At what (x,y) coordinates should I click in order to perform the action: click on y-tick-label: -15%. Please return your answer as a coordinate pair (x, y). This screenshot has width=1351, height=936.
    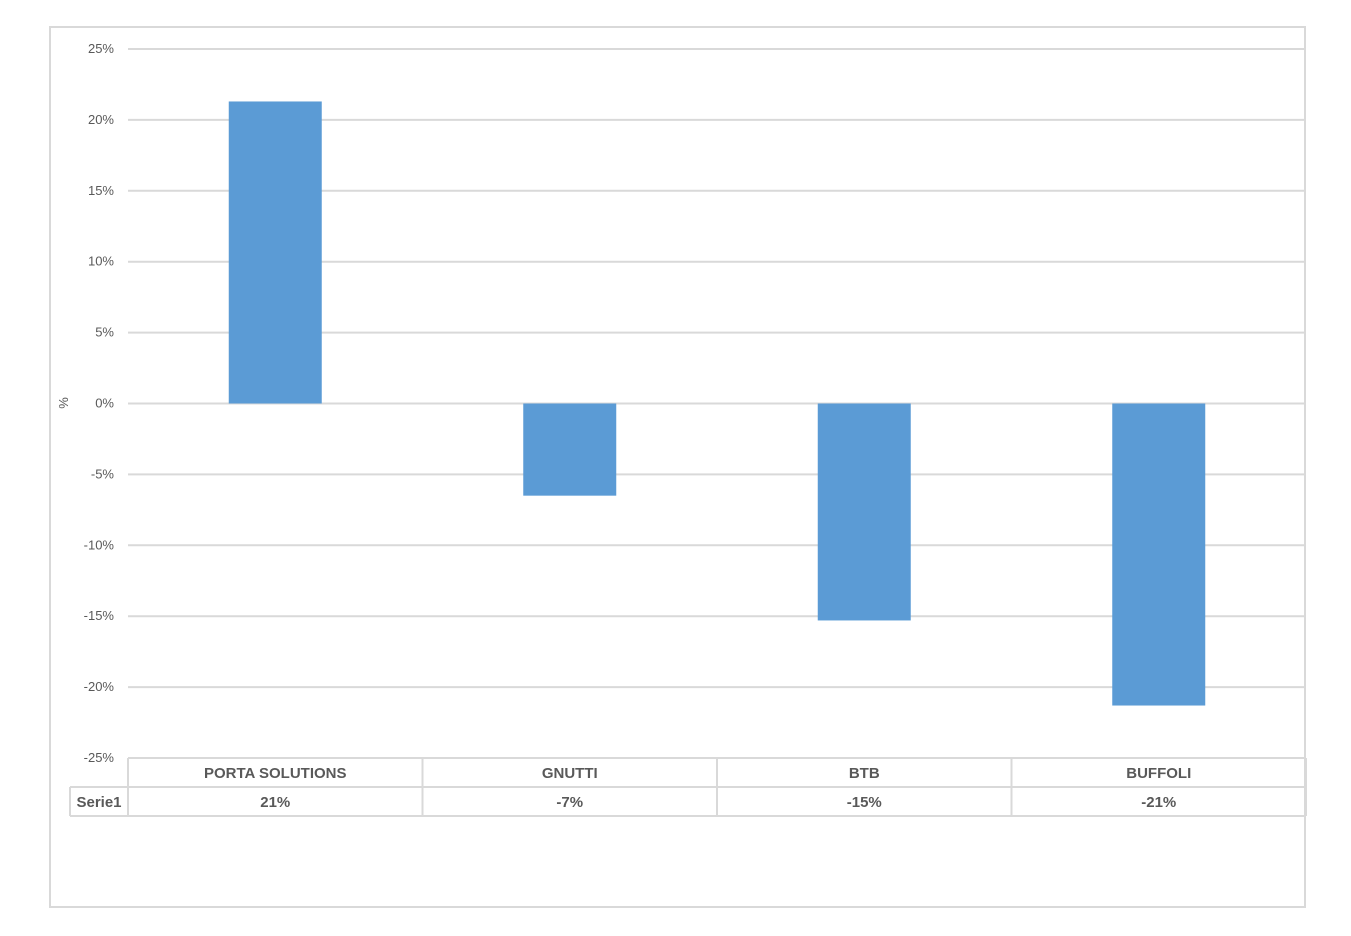
    Looking at the image, I should click on (99, 615).